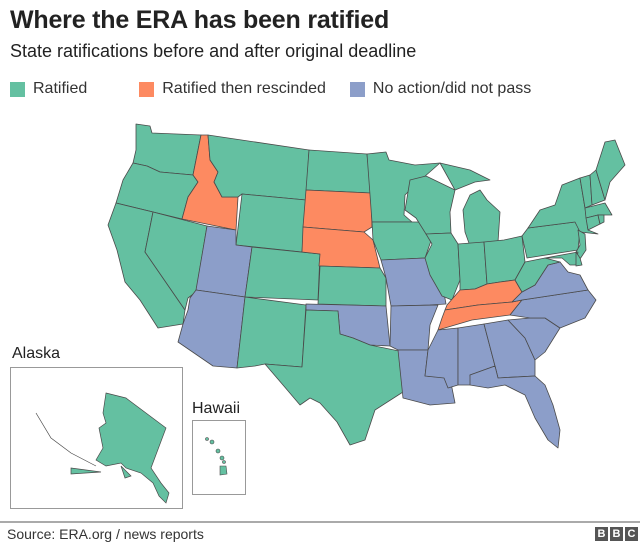 The width and height of the screenshot is (640, 547). Describe the element at coordinates (216, 408) in the screenshot. I see `hawaii-label: Hawaii` at that location.